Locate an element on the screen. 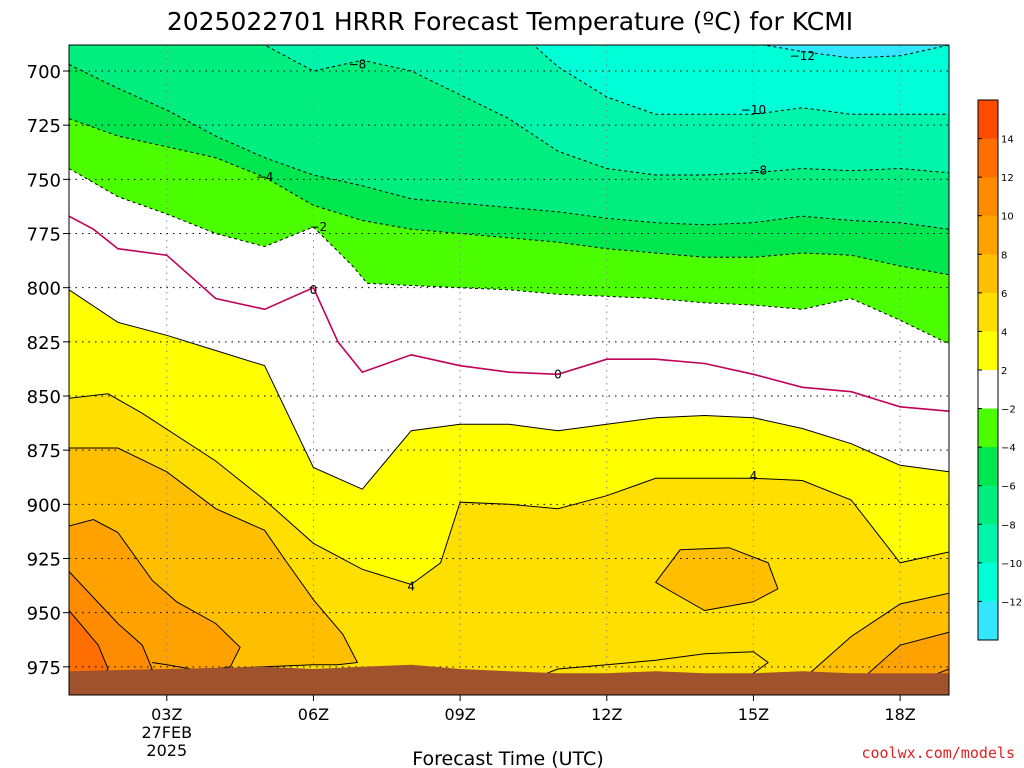 Image resolution: width=1024 pixels, height=768 pixels. y-tick-label-750: 750 is located at coordinates (44, 180).